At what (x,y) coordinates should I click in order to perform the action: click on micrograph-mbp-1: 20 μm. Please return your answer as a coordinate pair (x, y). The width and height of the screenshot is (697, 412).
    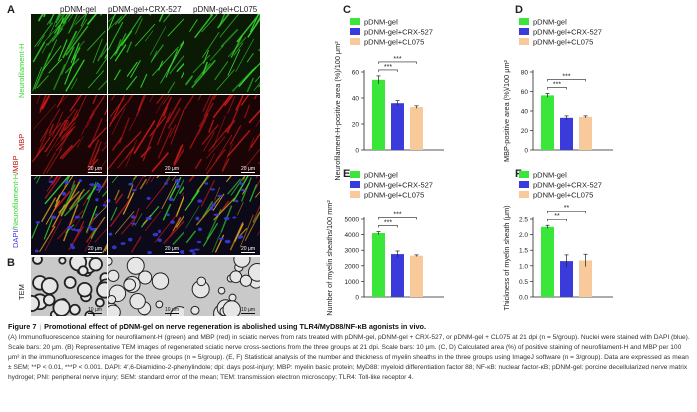
    Looking at the image, I should click on (69, 135).